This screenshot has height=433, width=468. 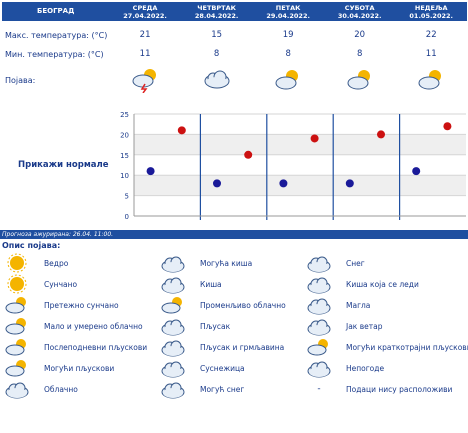 What do you see at coordinates (61, 389) in the screenshot?
I see `legend-label: Облачно` at bounding box center [61, 389].